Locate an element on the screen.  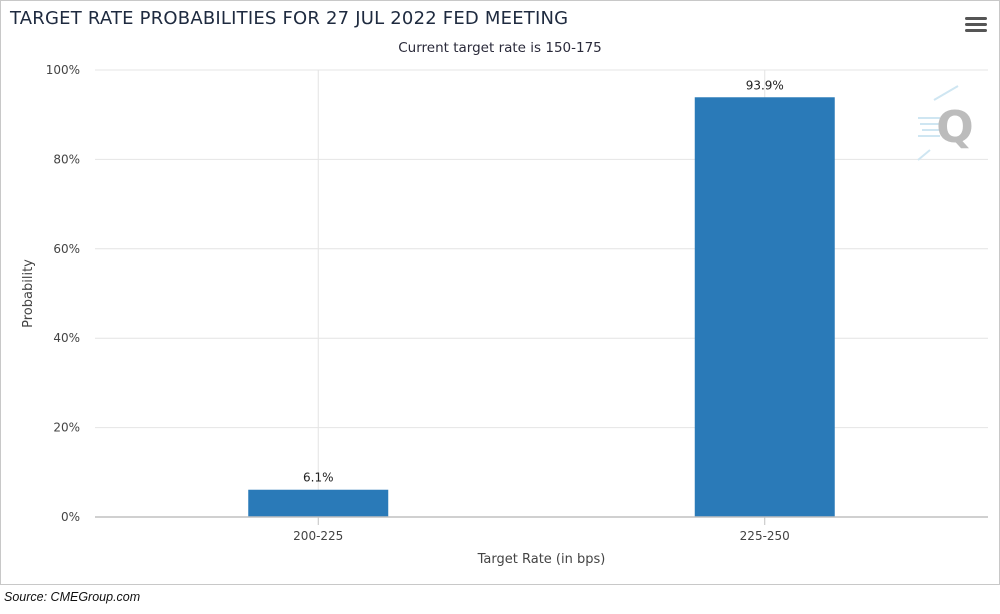
x-axis-ticks: 200-225 225-250 is located at coordinates (541, 530).